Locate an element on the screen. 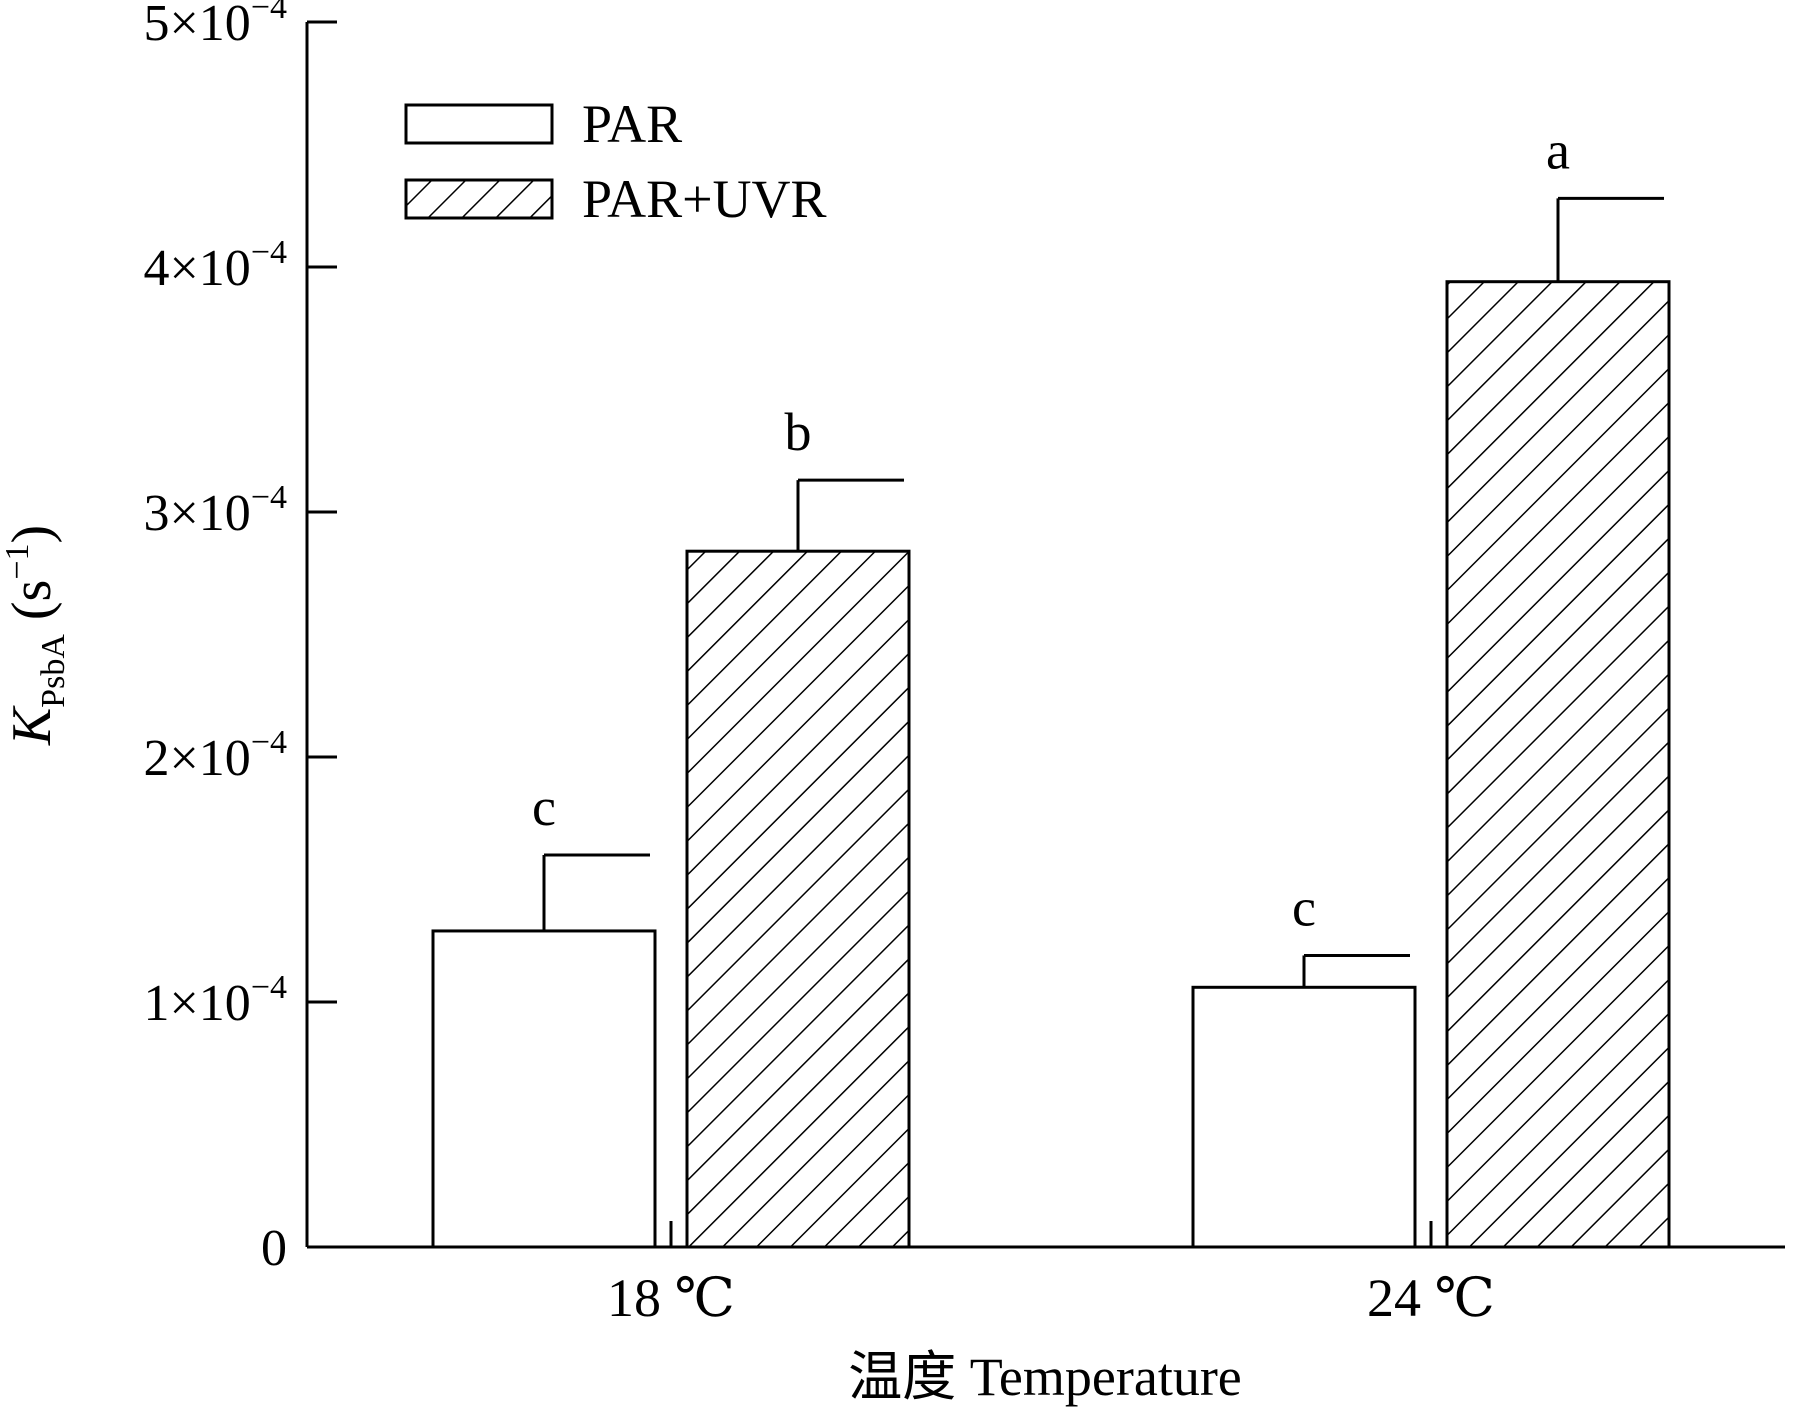 The height and width of the screenshot is (1410, 1806). y-tick-label: 0 is located at coordinates (274, 1248).